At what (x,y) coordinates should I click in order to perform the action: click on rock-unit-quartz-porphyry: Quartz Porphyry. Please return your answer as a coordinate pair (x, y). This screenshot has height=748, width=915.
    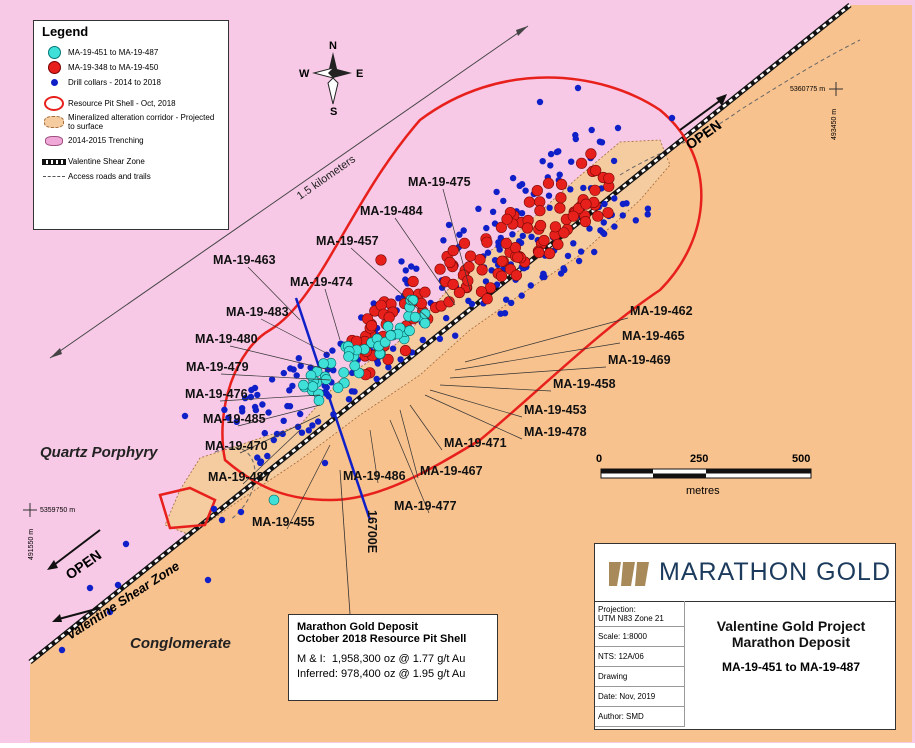
    Looking at the image, I should click on (99, 452).